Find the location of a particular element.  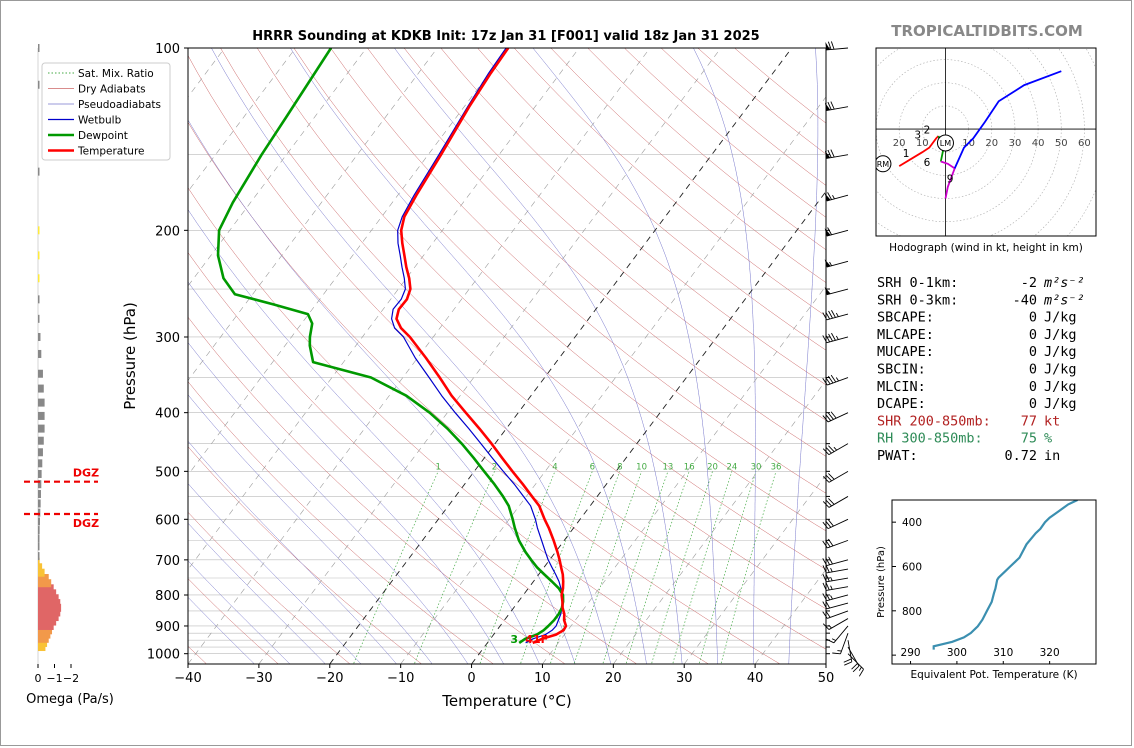

y-tick-label: 100 is located at coordinates (167, 49).